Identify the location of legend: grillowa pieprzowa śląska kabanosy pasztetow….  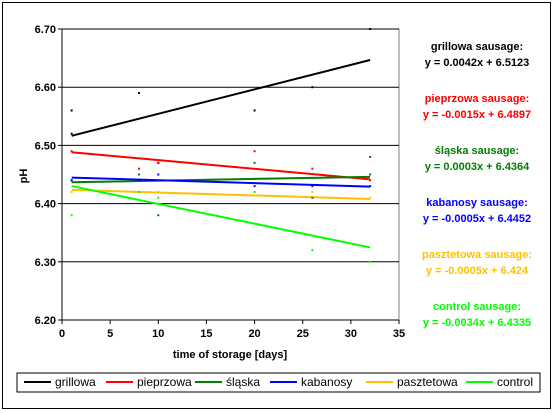
(278, 382).